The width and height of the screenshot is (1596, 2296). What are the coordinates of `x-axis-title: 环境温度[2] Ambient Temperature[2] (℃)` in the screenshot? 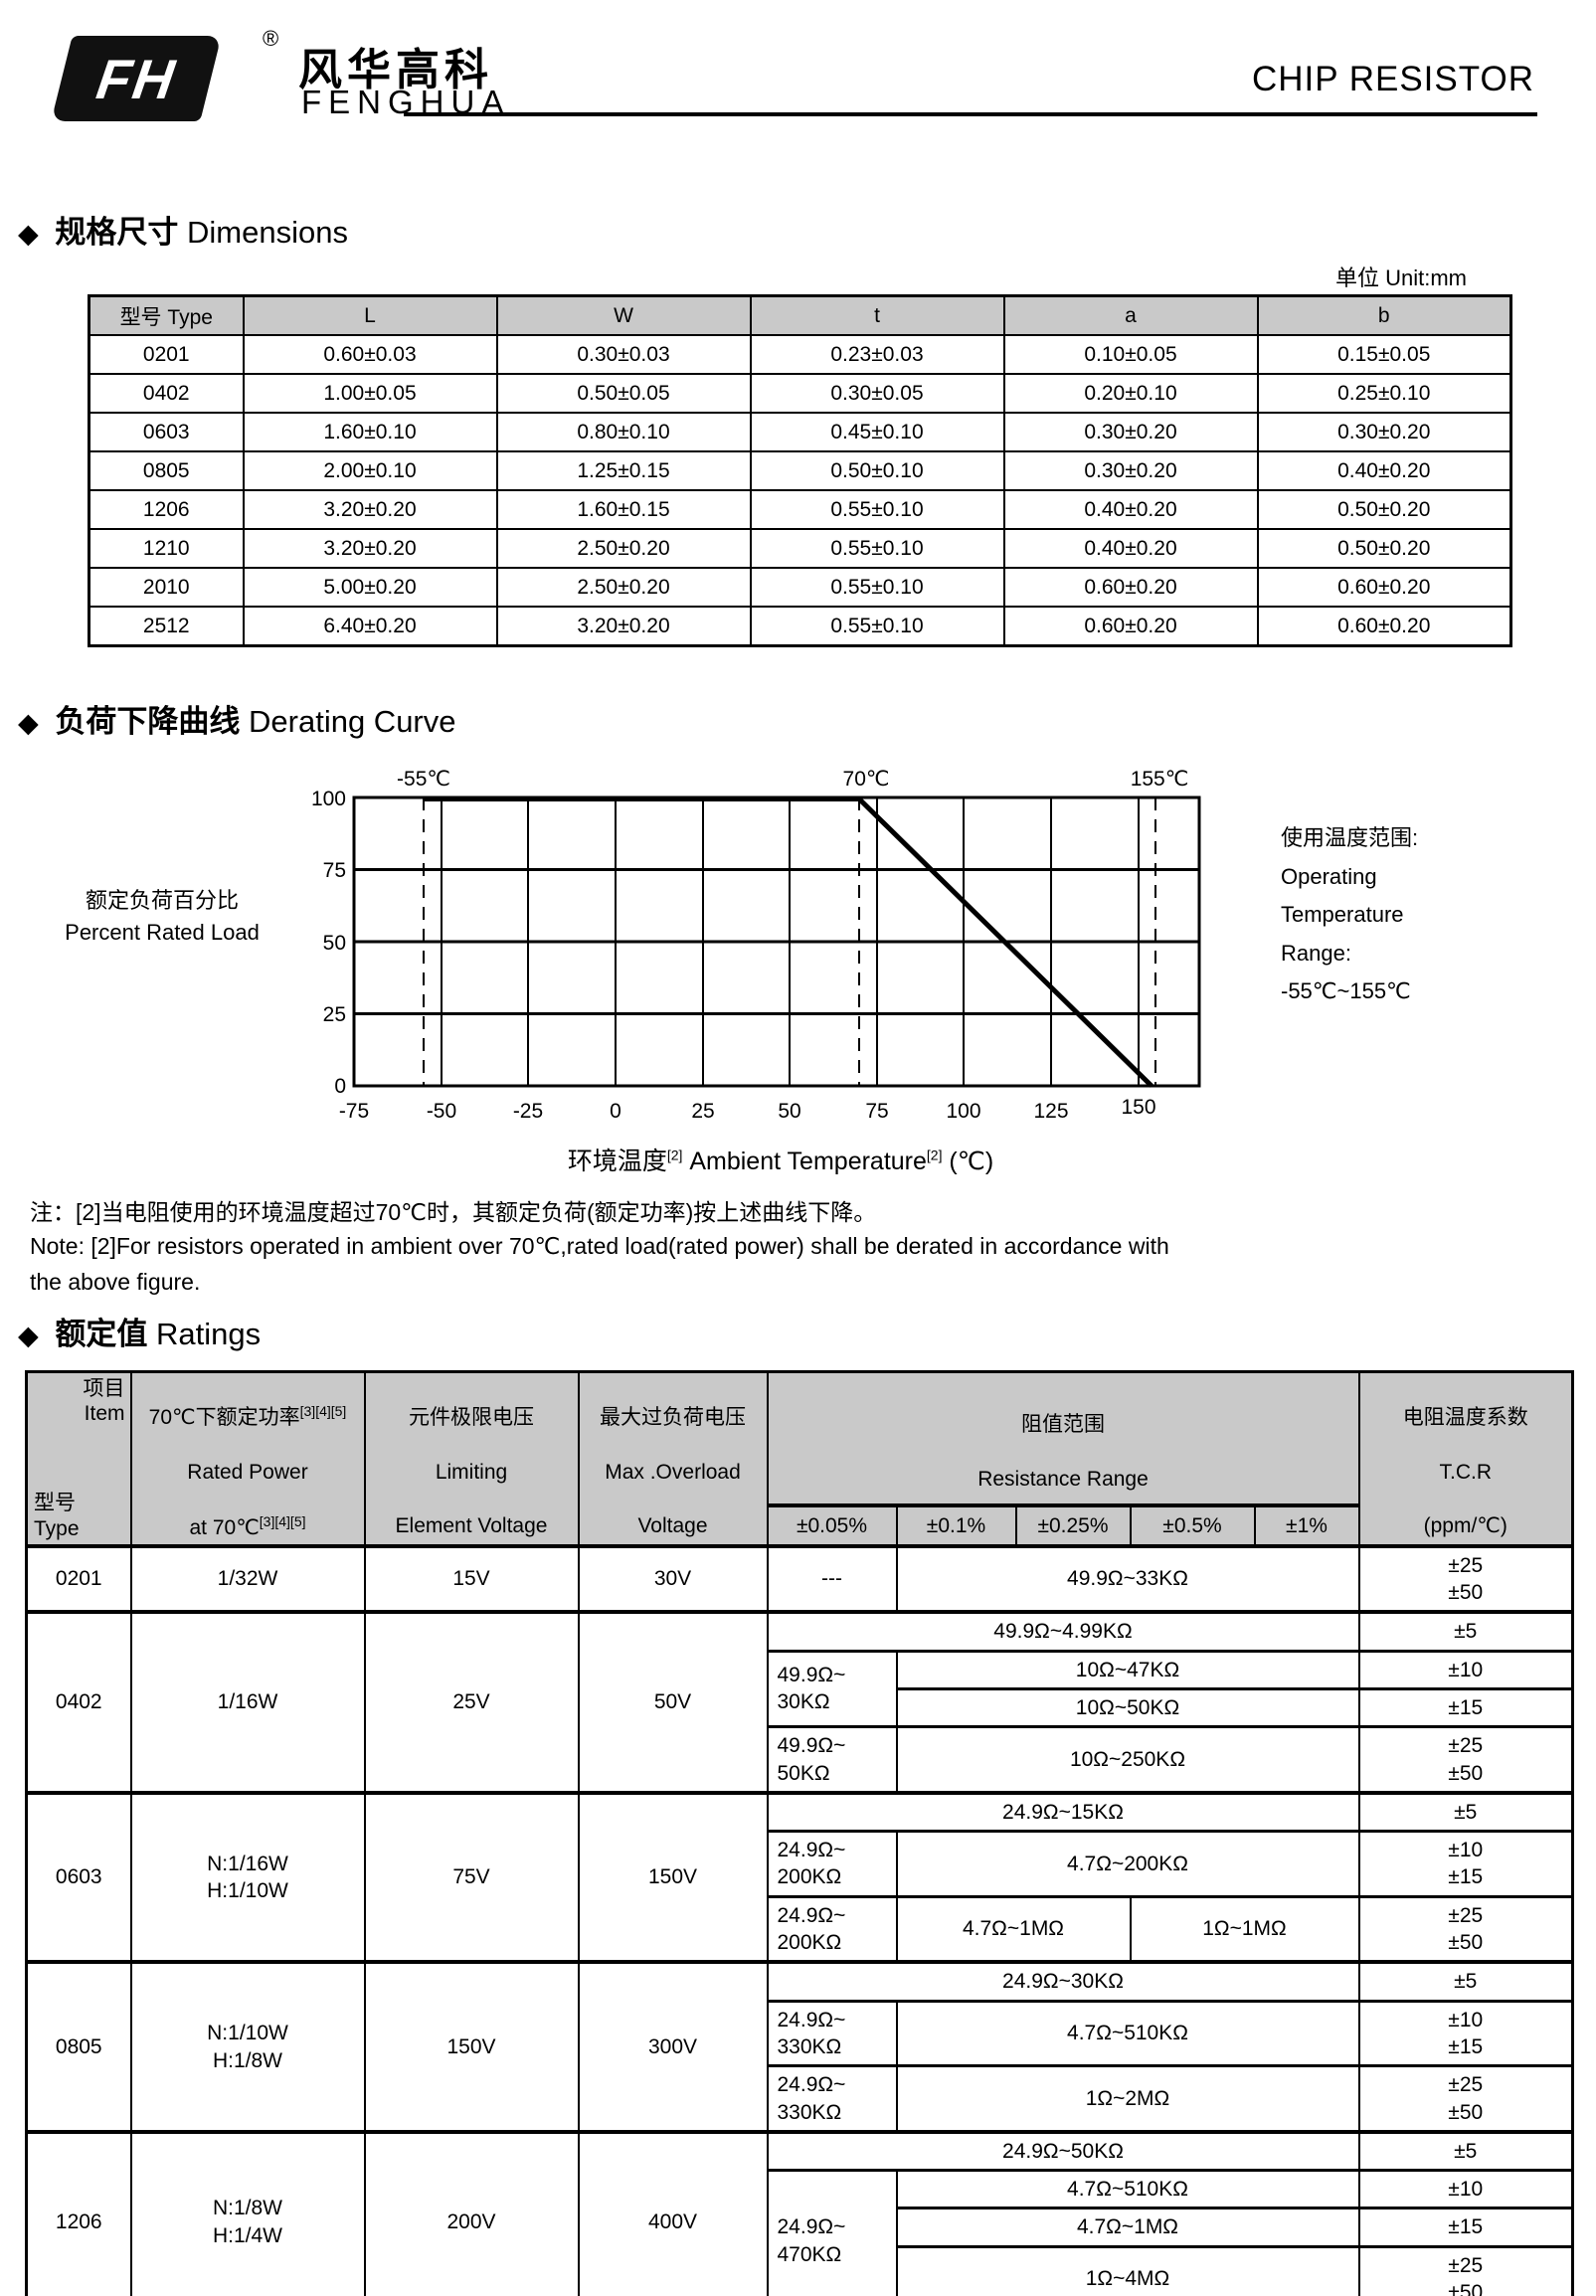 It's located at (781, 1159).